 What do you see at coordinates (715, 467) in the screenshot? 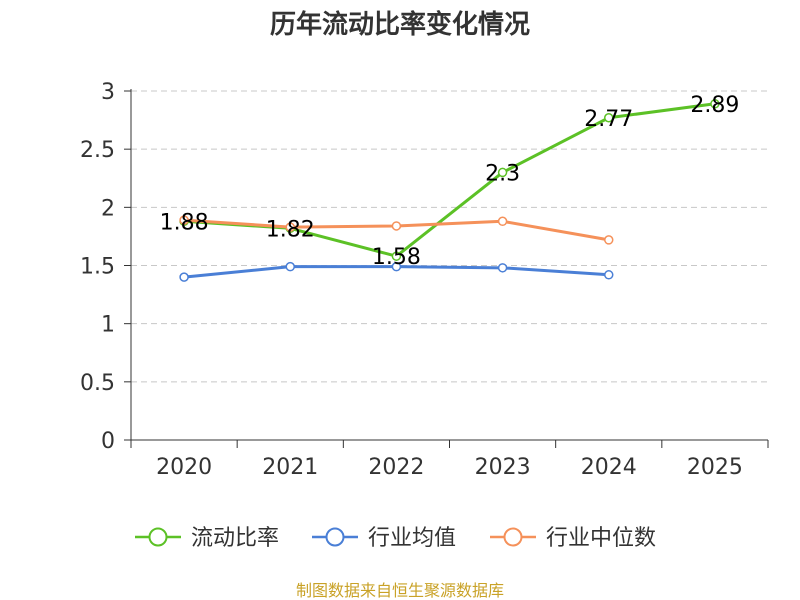
I see `x-tick-label: 2025` at bounding box center [715, 467].